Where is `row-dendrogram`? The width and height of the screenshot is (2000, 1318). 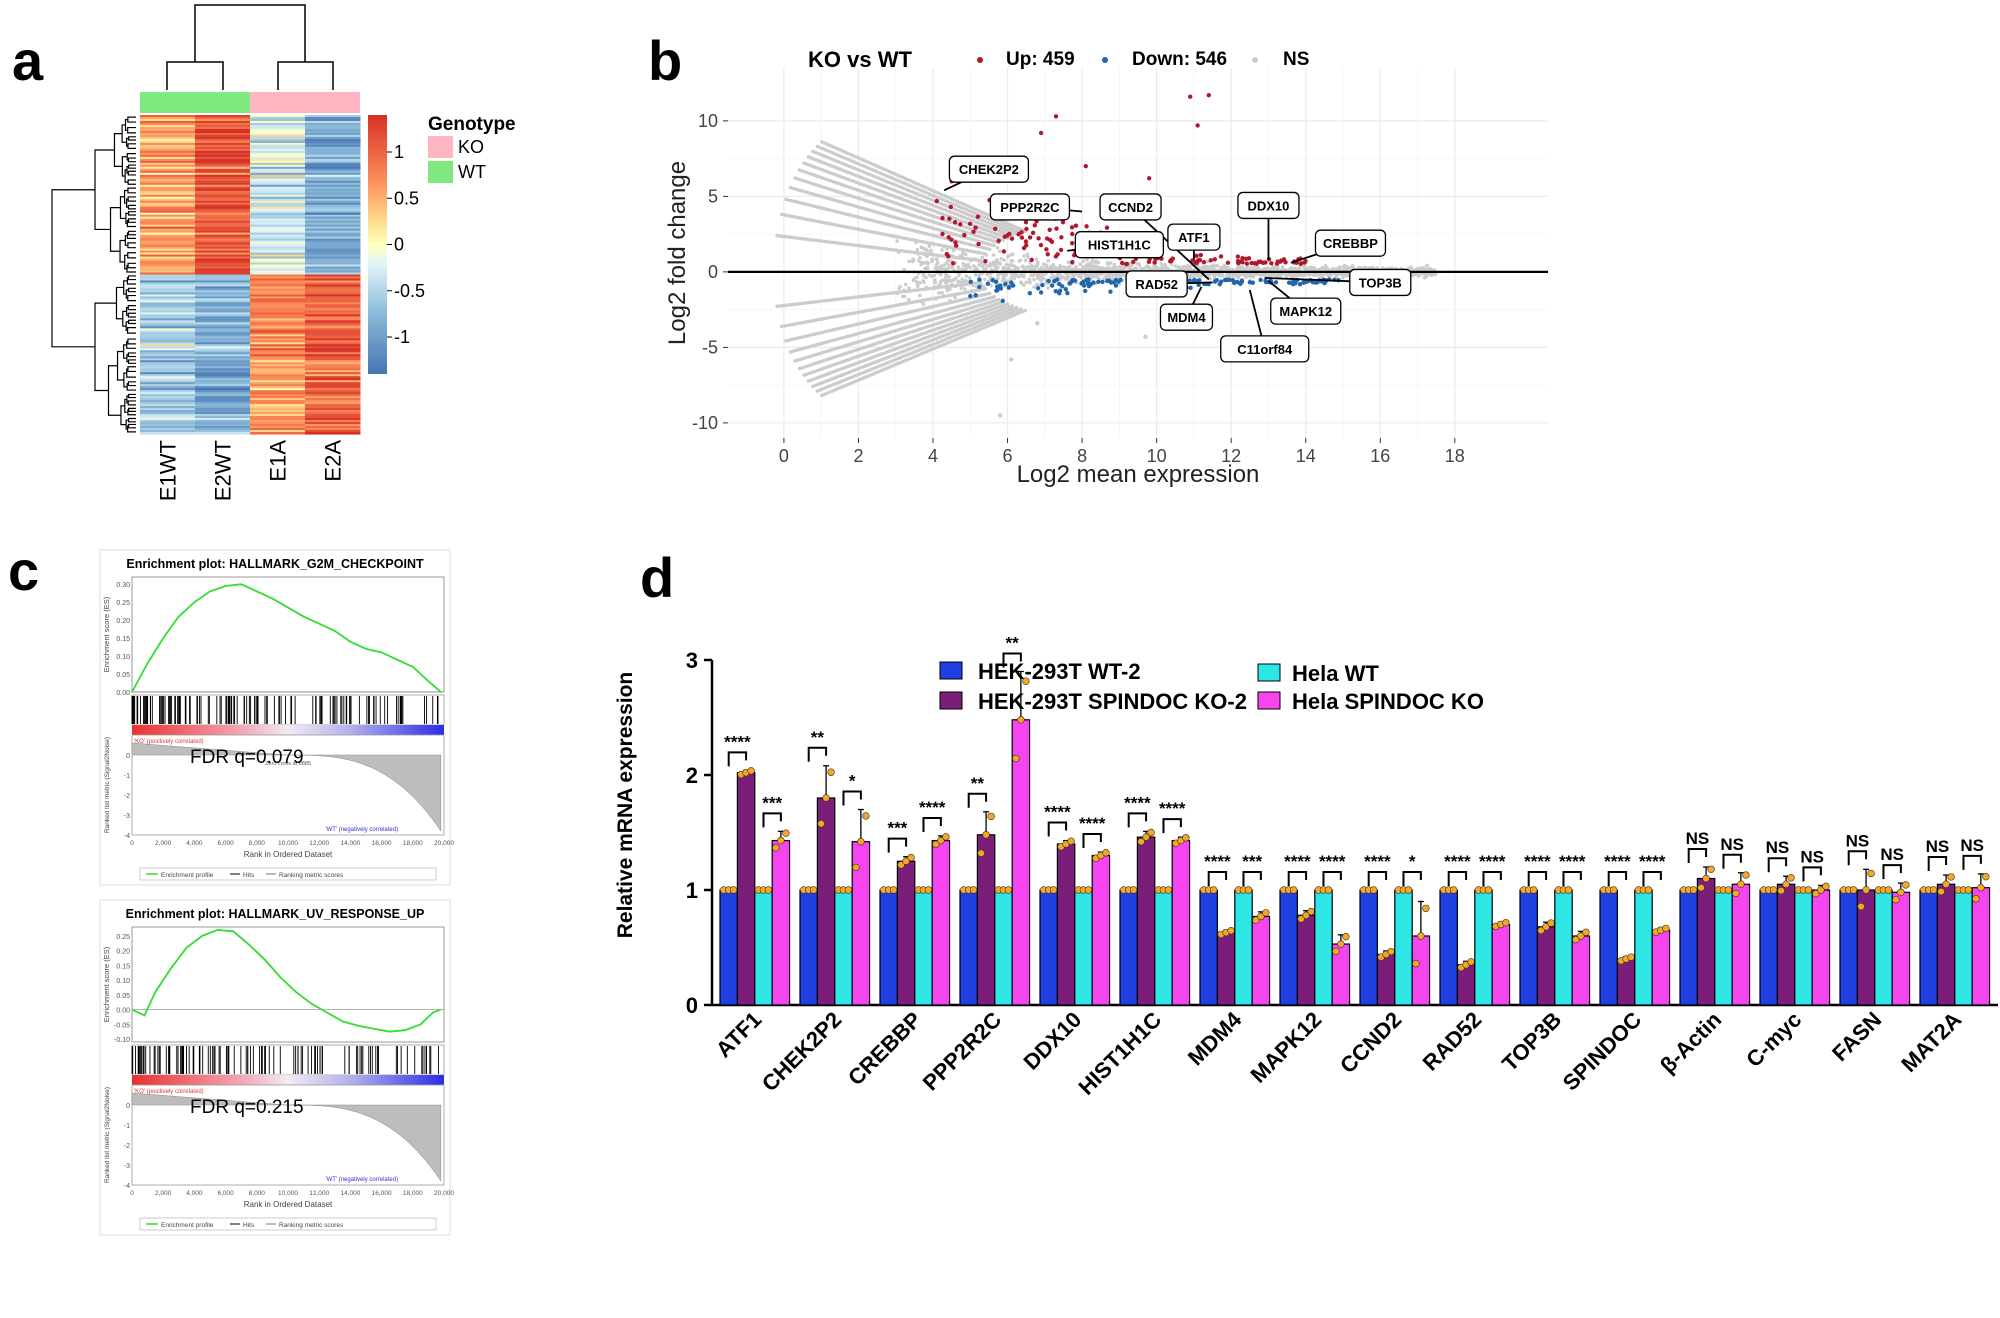
row-dendrogram is located at coordinates (93, 274).